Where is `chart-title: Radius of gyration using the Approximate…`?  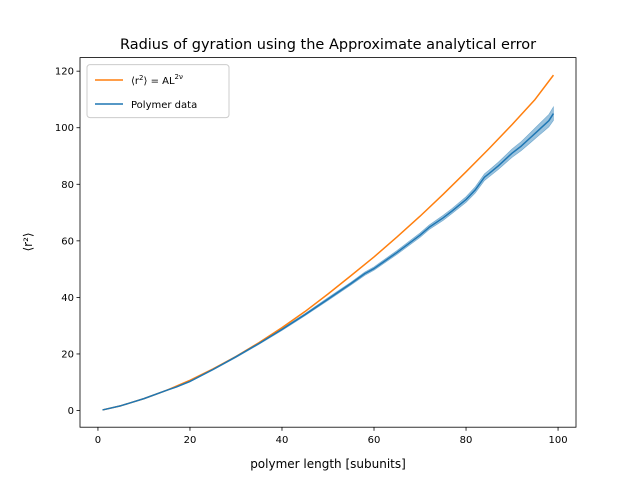
chart-title: Radius of gyration using the Approximate… is located at coordinates (328, 45).